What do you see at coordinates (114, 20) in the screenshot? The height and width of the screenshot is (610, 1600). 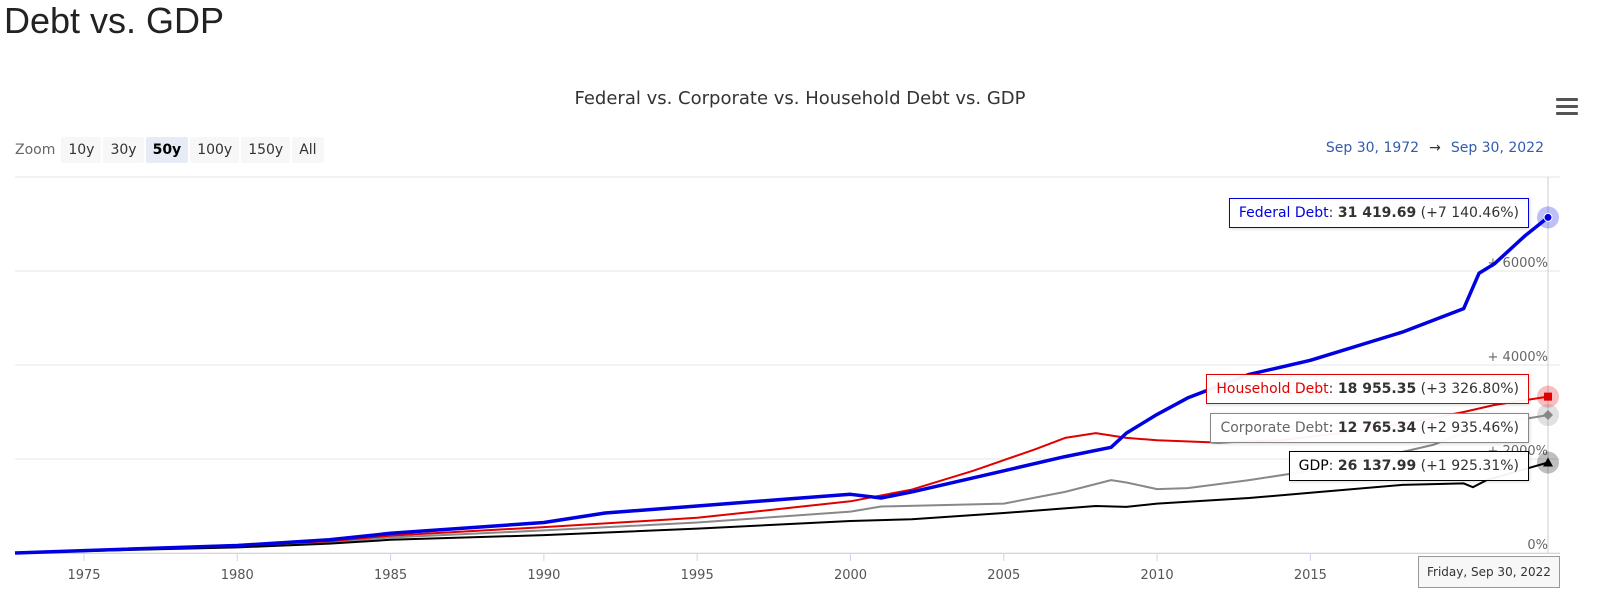 I see `page-title: Debt vs. GDP` at bounding box center [114, 20].